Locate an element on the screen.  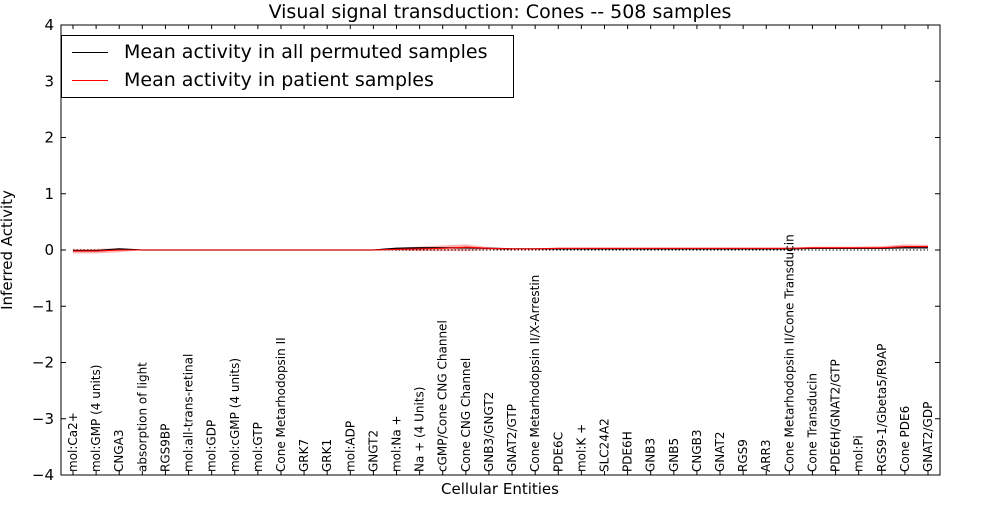
x-tick-label: SLC24A2 is located at coordinates (604, 445).